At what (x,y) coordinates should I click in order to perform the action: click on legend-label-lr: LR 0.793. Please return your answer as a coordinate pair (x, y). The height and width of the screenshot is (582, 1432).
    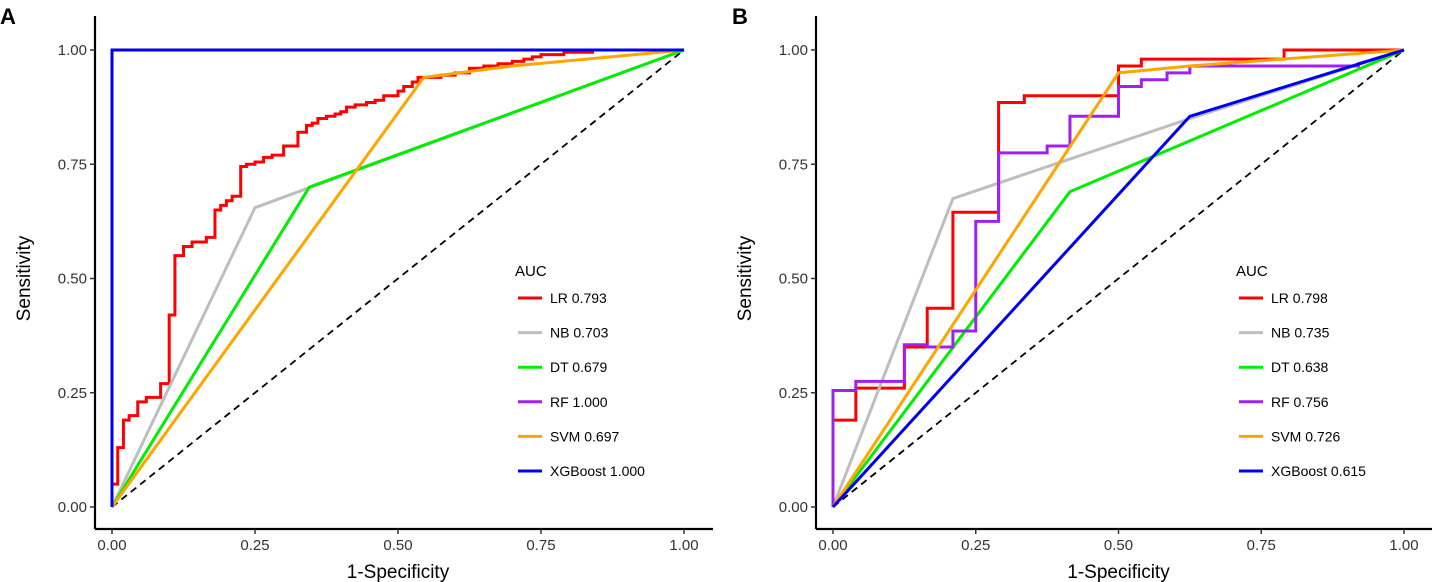
    Looking at the image, I should click on (578, 298).